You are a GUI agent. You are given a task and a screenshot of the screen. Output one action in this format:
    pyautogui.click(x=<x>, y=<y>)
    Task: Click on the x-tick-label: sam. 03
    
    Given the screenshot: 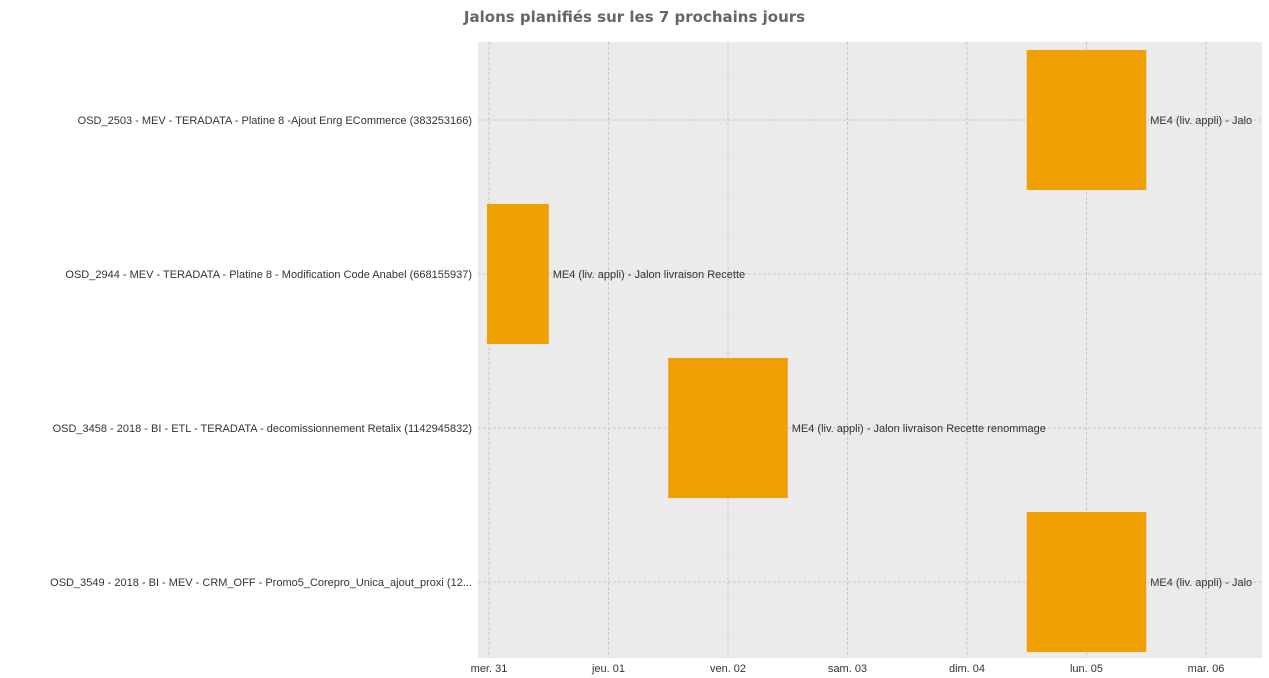 What is the action you would take?
    pyautogui.click(x=847, y=669)
    